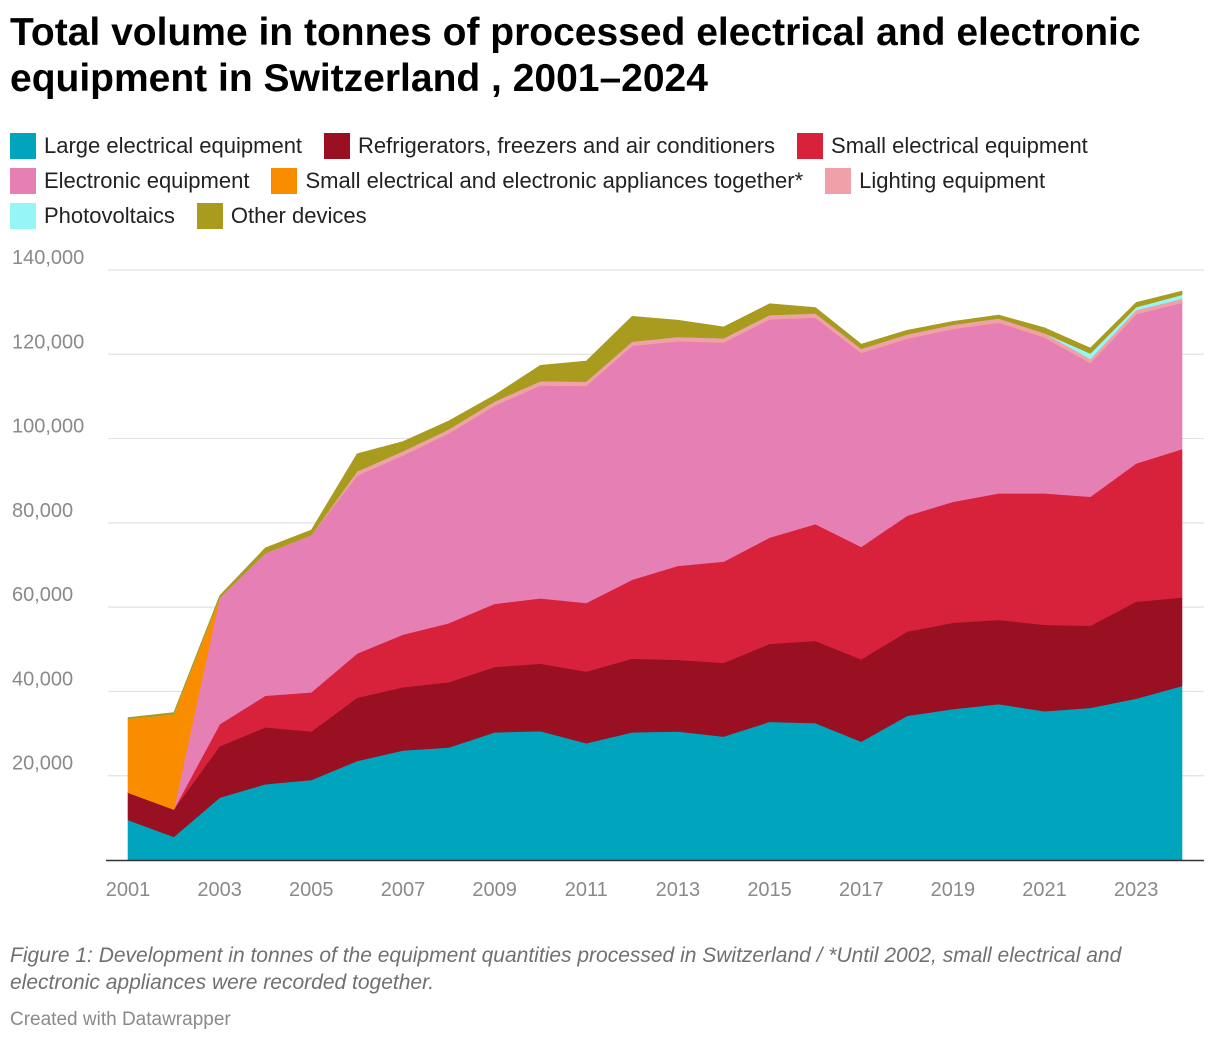 This screenshot has height=1044, width=1220. Describe the element at coordinates (953, 890) in the screenshot. I see `x-tick-label: 2019` at that location.